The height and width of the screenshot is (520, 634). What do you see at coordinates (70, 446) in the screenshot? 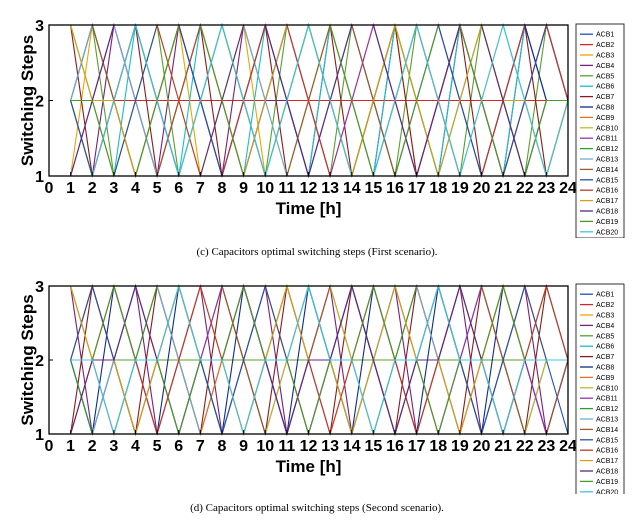
I see `x-tick-label: 1` at bounding box center [70, 446].